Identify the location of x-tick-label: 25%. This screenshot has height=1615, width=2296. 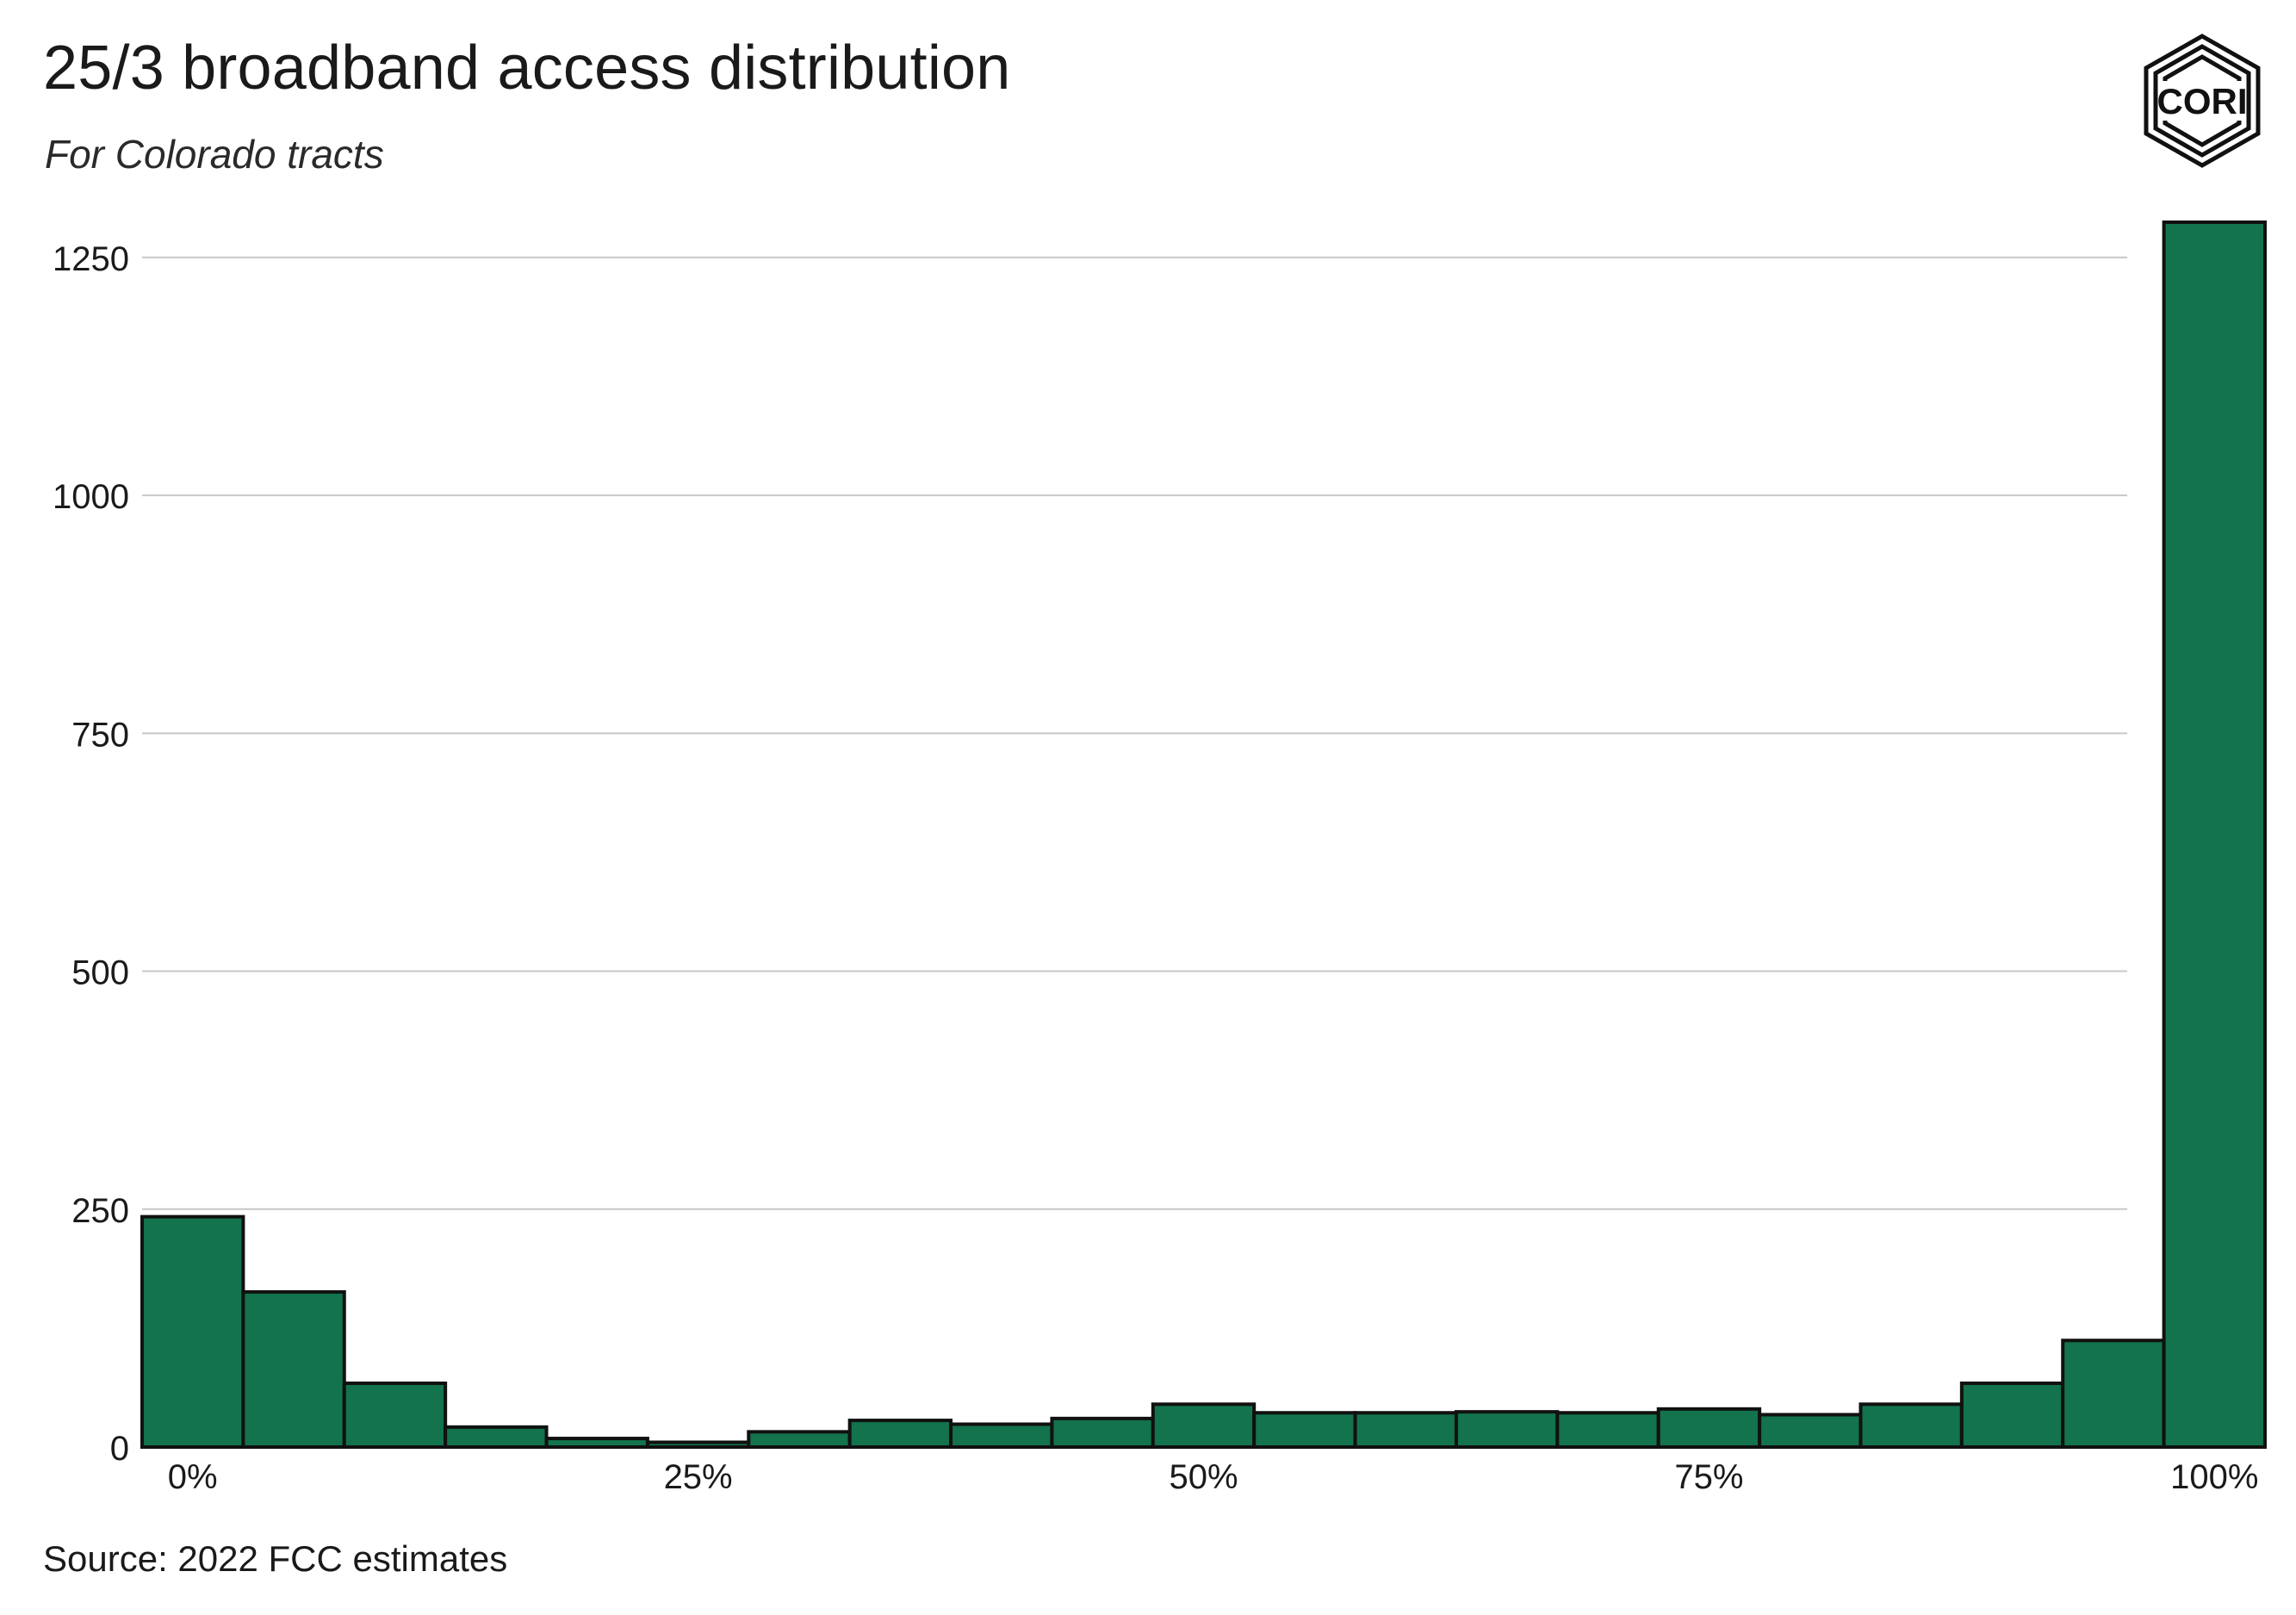
(698, 1477).